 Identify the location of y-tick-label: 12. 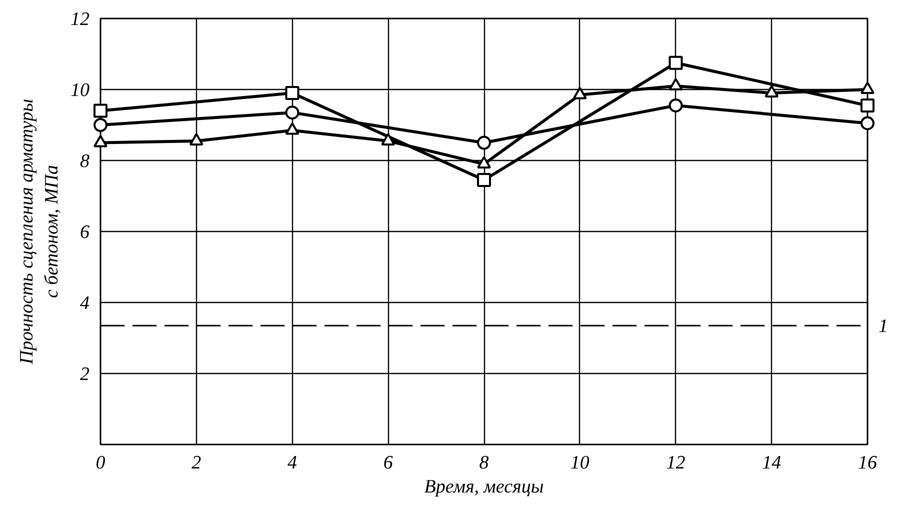
(80, 19).